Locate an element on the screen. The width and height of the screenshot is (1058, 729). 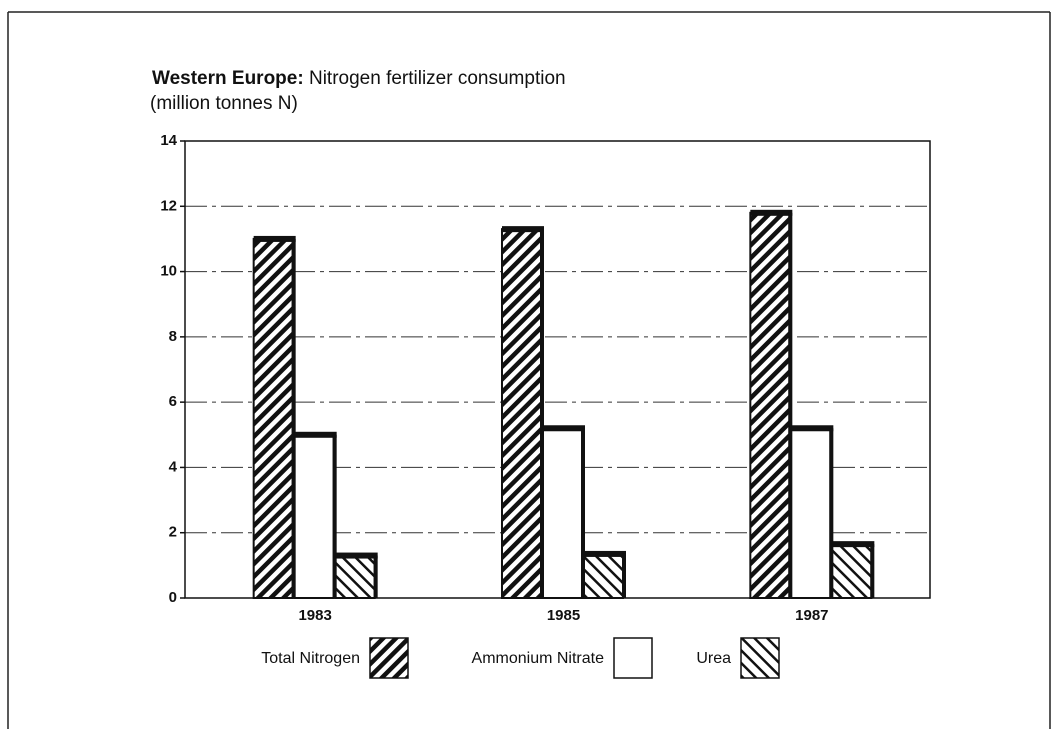
title-rest: Nitrogen fertilizer consumption is located at coordinates (437, 78).